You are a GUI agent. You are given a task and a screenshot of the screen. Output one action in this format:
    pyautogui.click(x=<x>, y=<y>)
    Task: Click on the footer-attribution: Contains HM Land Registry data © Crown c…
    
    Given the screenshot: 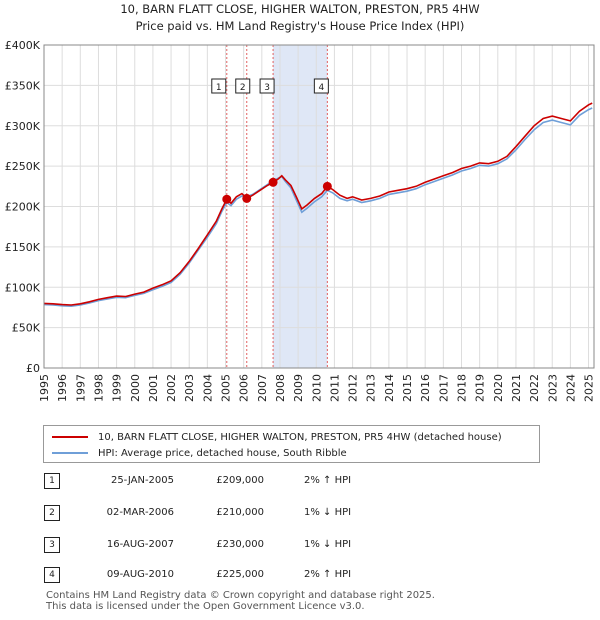 What is the action you would take?
    pyautogui.click(x=240, y=601)
    